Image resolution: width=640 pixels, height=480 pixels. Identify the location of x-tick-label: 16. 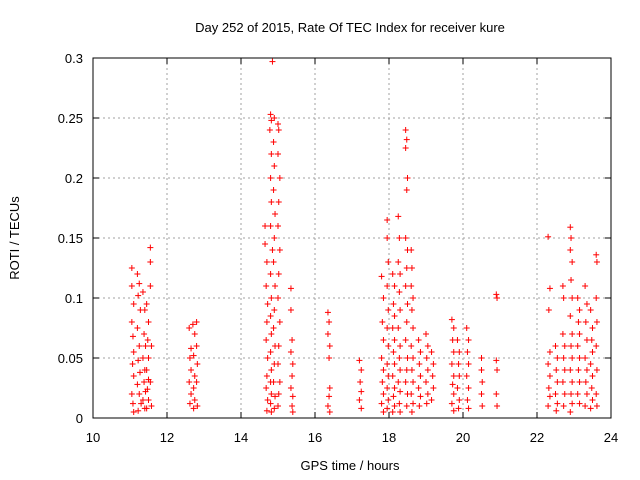
(315, 437).